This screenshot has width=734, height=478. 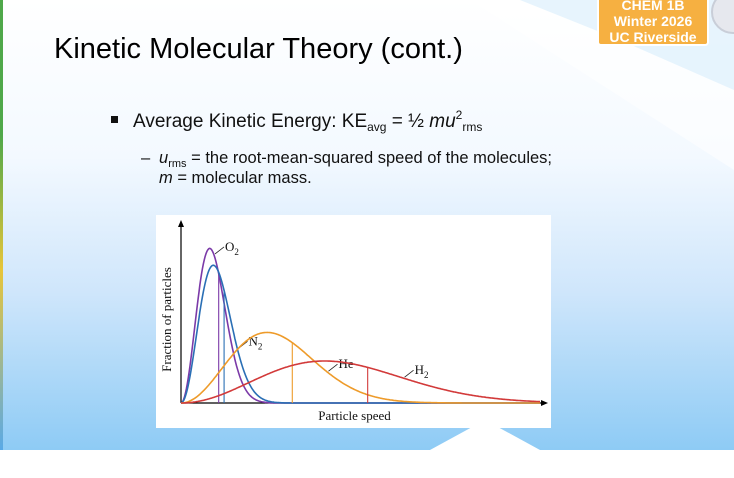 I want to click on series-line-h2, so click(x=360, y=382).